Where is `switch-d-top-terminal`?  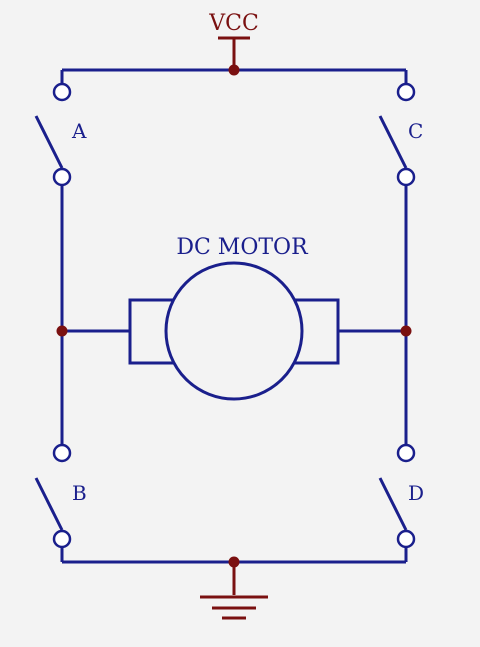 switch-d-top-terminal is located at coordinates (406, 453).